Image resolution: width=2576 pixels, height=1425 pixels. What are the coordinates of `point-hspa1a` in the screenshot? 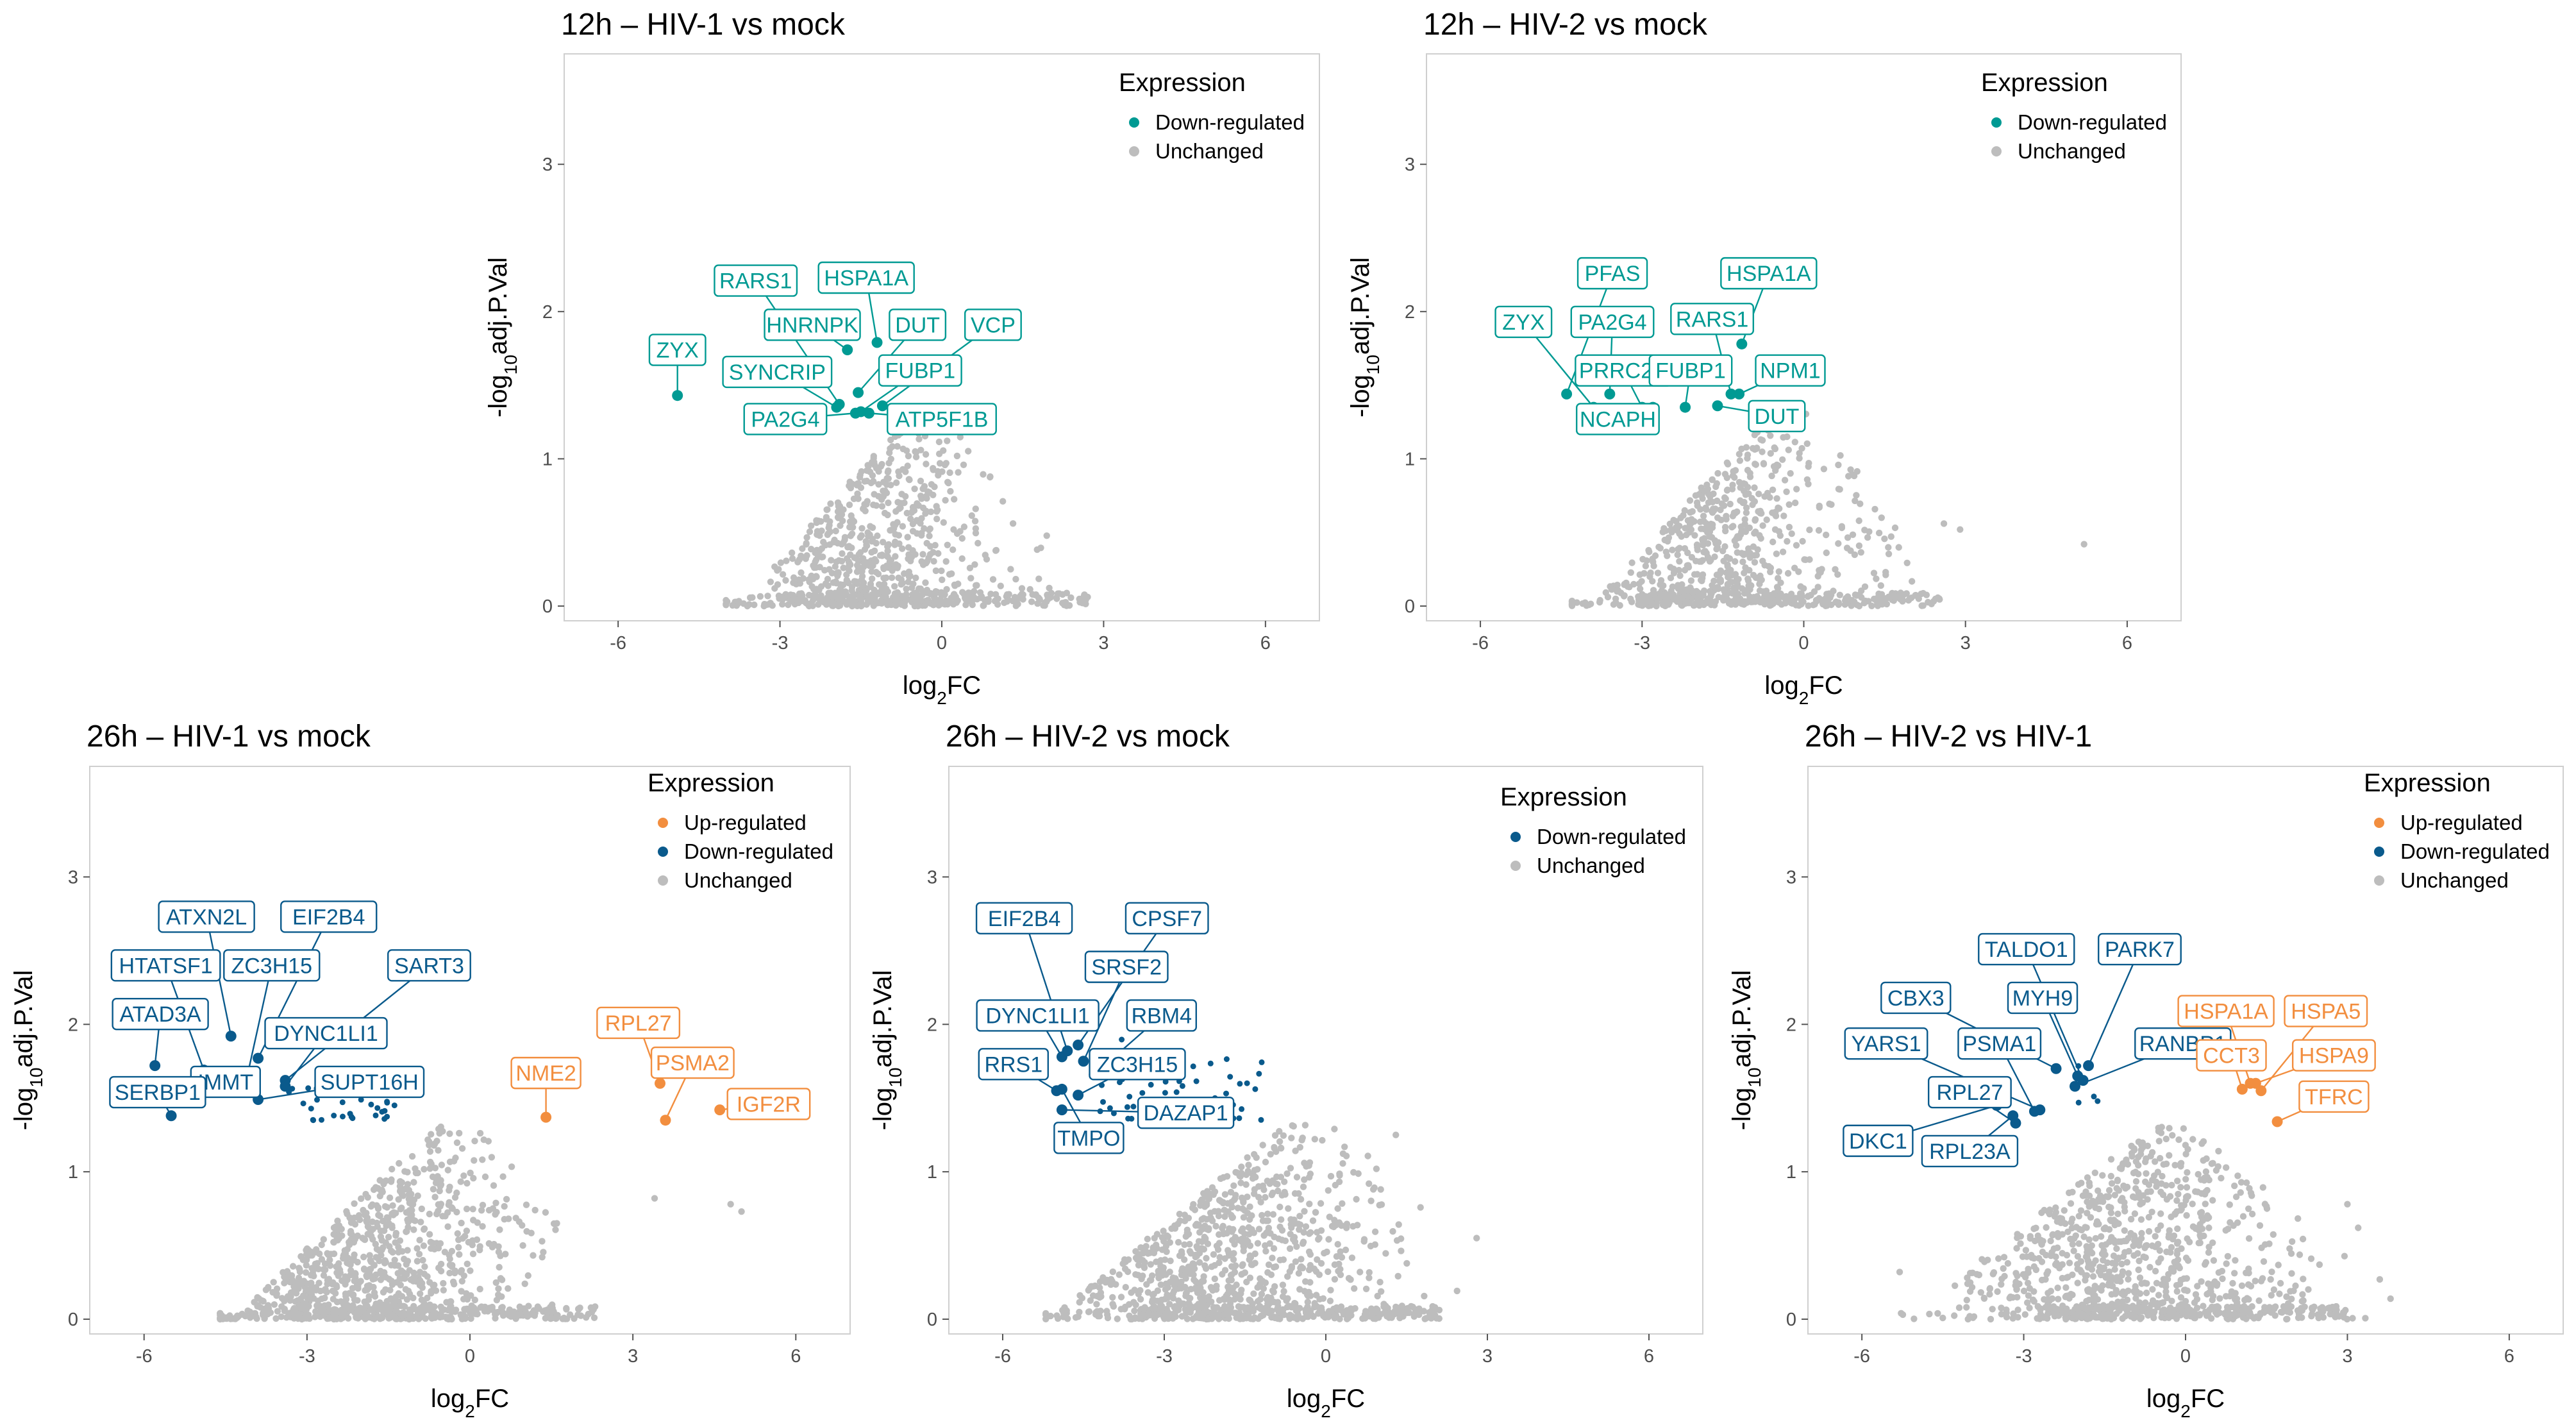 It's located at (1742, 344).